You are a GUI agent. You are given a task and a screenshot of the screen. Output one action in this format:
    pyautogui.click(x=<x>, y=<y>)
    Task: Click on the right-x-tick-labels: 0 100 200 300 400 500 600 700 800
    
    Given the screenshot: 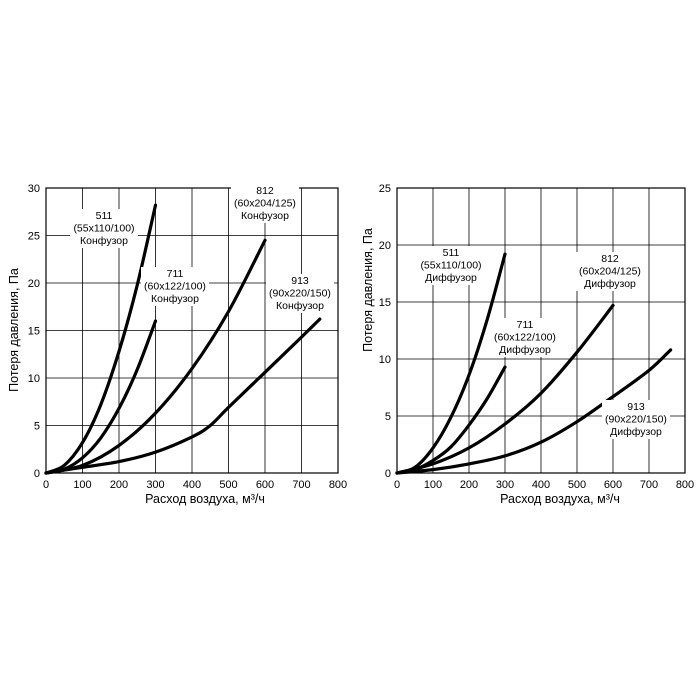 What is the action you would take?
    pyautogui.click(x=544, y=485)
    